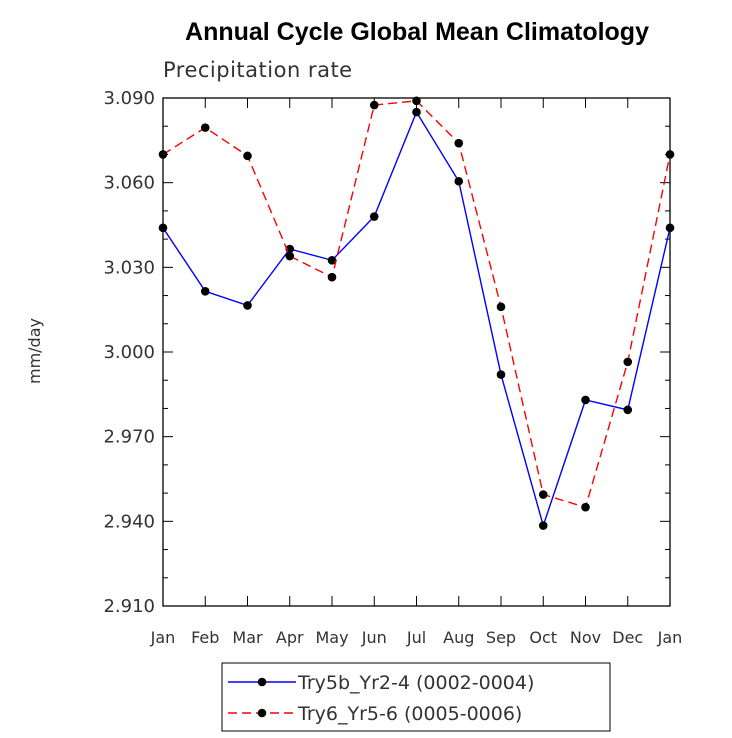 The width and height of the screenshot is (732, 738). What do you see at coordinates (501, 637) in the screenshot?
I see `x-tick-label: Sep` at bounding box center [501, 637].